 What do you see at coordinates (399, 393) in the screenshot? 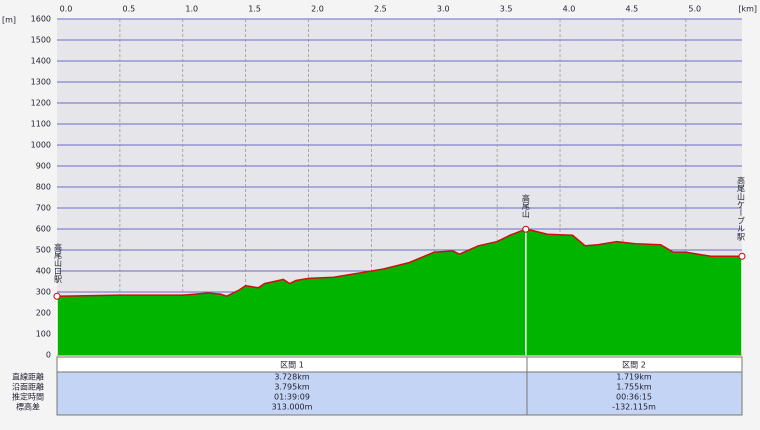
I see `table-body` at bounding box center [399, 393].